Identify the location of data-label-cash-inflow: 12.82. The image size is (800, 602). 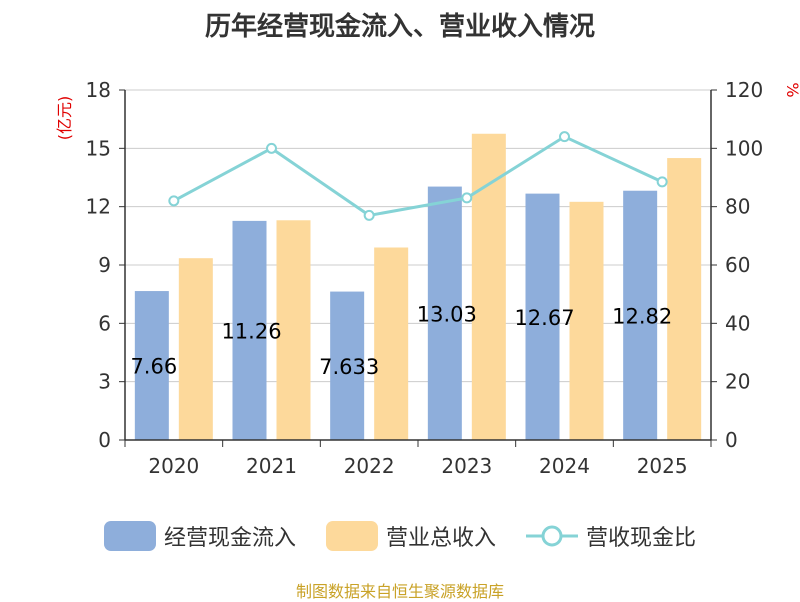
(642, 316).